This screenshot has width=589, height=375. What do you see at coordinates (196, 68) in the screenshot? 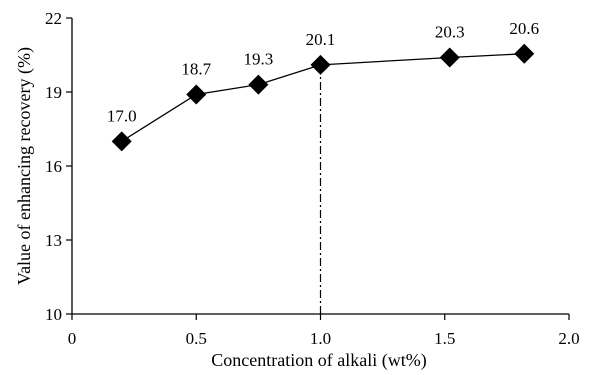
I see `data-label: 18.7` at bounding box center [196, 68].